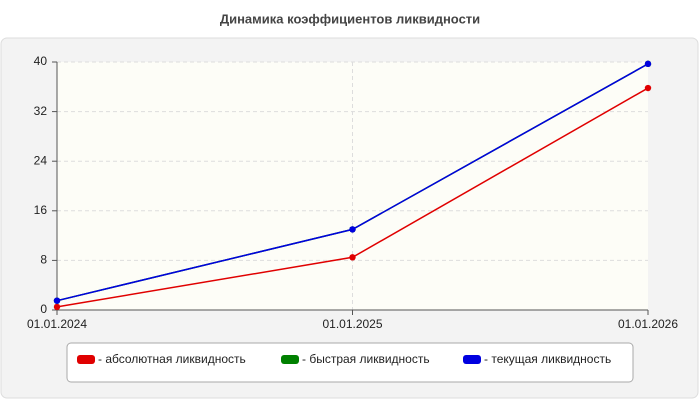  What do you see at coordinates (57, 324) in the screenshot?
I see `x-tick-label: 01.01.2024` at bounding box center [57, 324].